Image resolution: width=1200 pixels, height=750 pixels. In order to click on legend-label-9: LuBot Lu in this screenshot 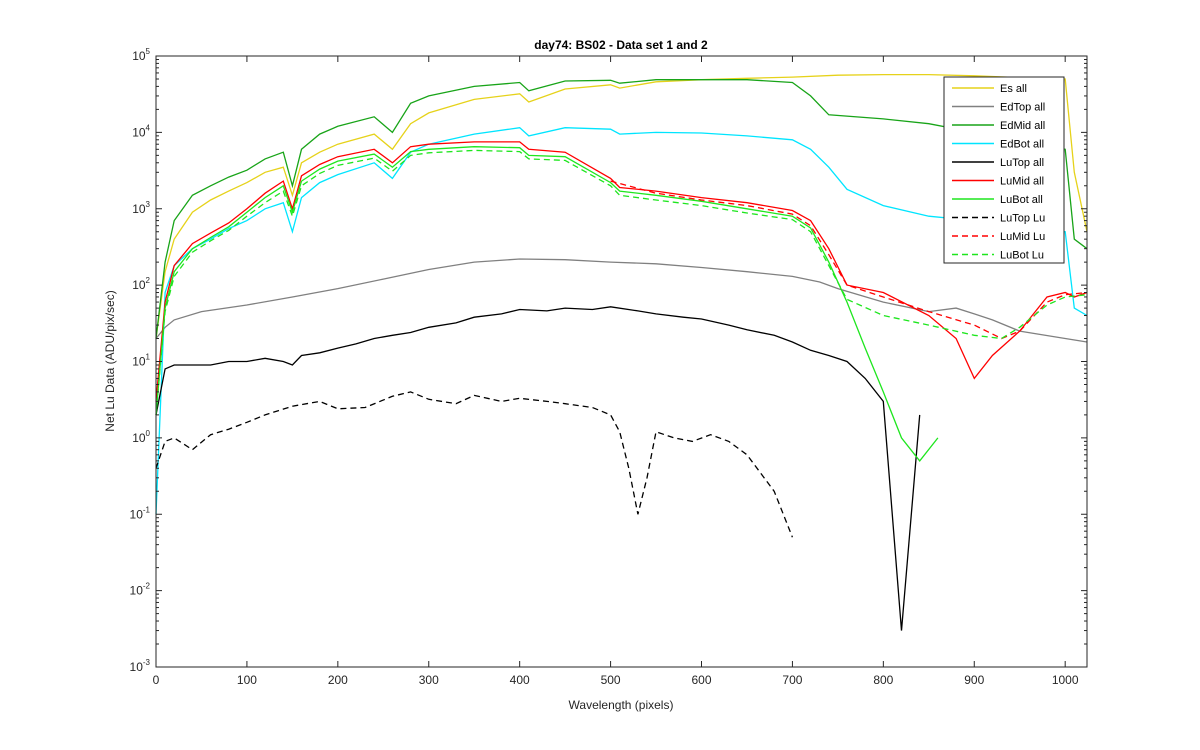, I will do `click(1022, 256)`.